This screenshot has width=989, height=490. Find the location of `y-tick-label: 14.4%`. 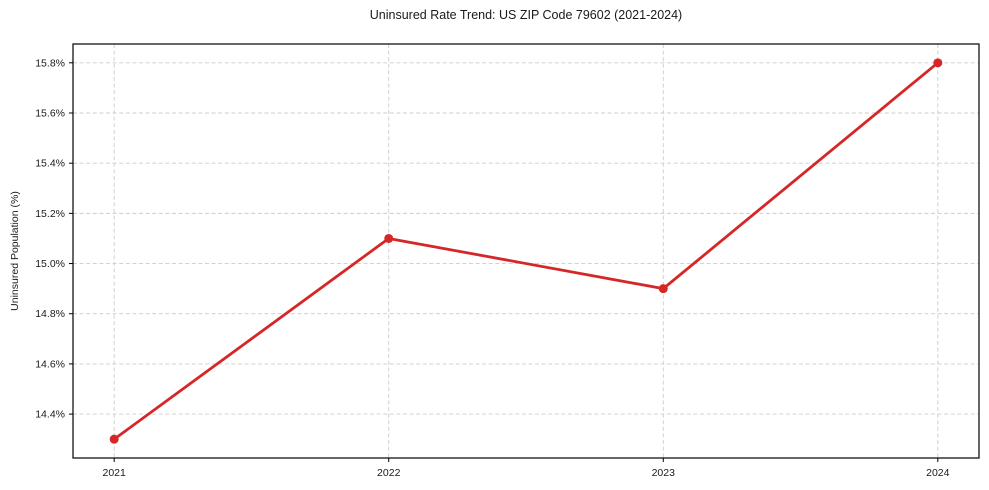

y-tick-label: 14.4% is located at coordinates (50, 415).